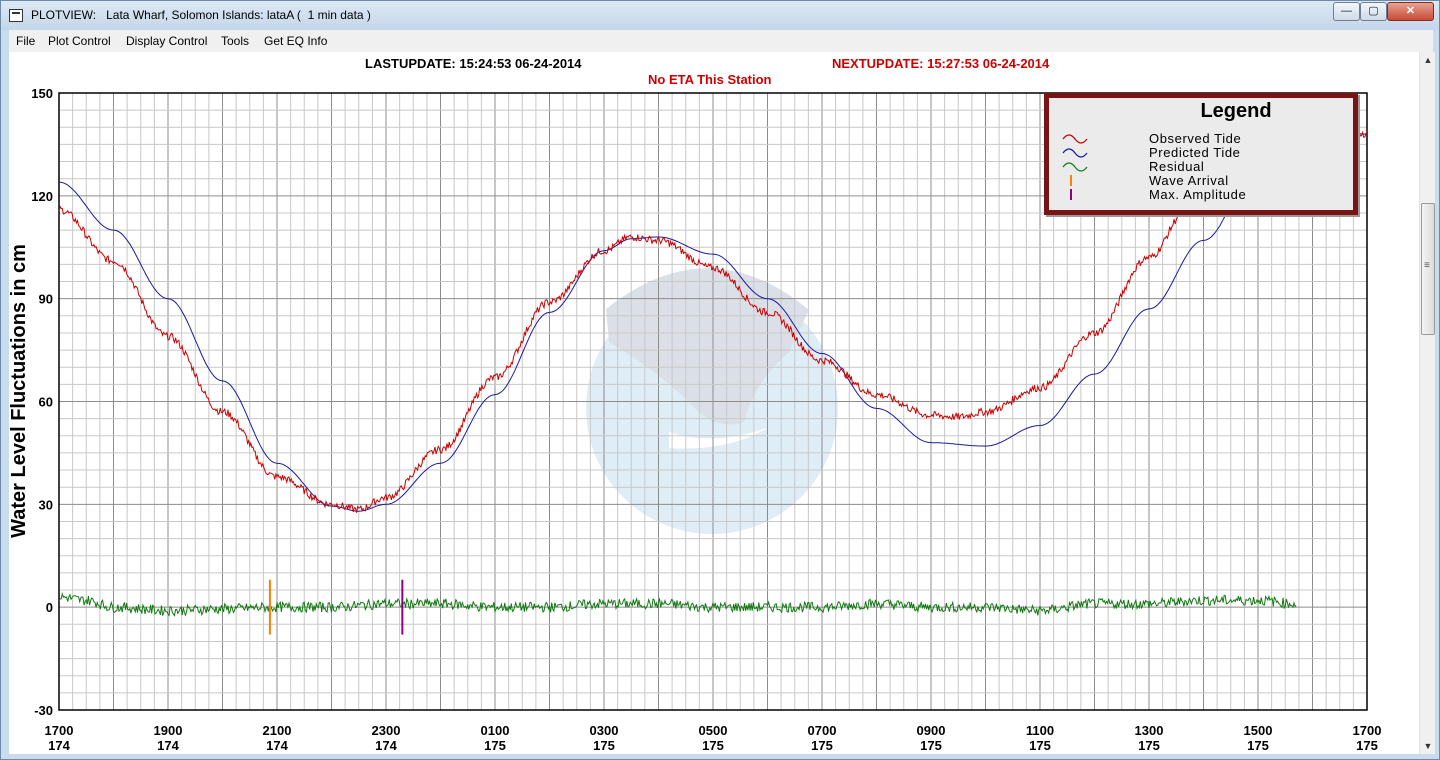 Image resolution: width=1440 pixels, height=760 pixels. I want to click on y-tick-label: 150, so click(42, 93).